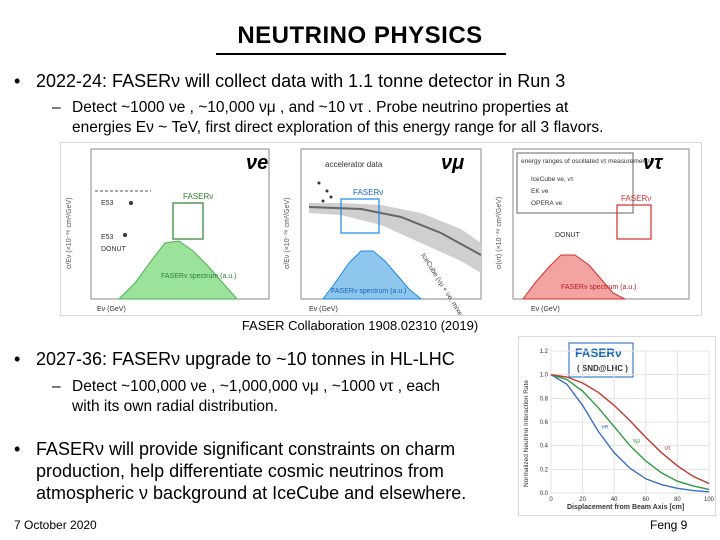 The width and height of the screenshot is (720, 540). Describe the element at coordinates (669, 525) in the screenshot. I see `footer-page: Feng 9` at that location.